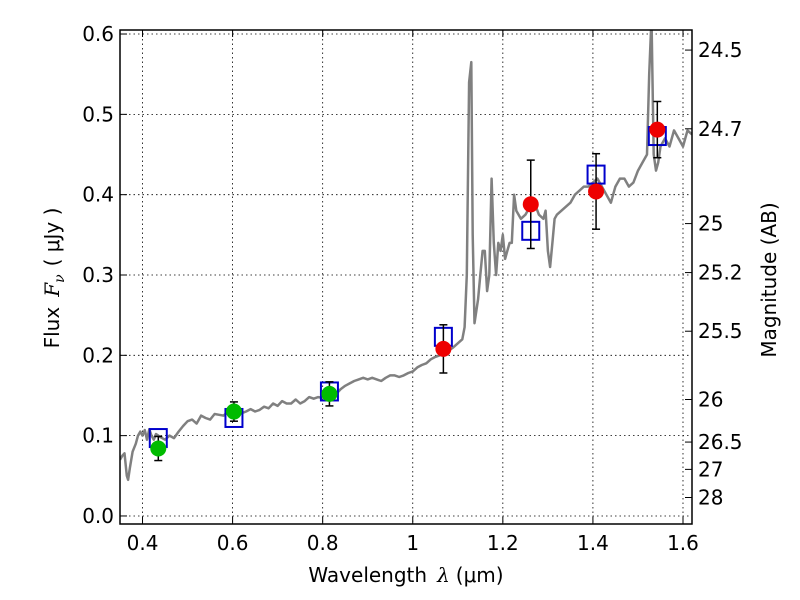  I want to click on y-tick-label: 0.6, so click(98, 34).